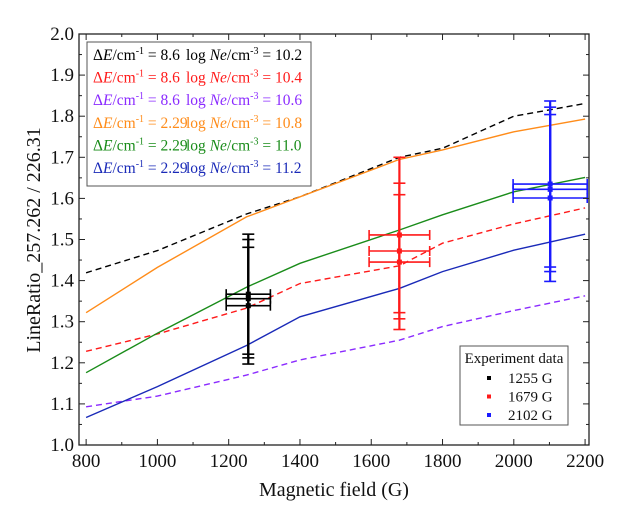  Describe the element at coordinates (62, 281) in the screenshot. I see `y-tick-label: 1.4` at that location.